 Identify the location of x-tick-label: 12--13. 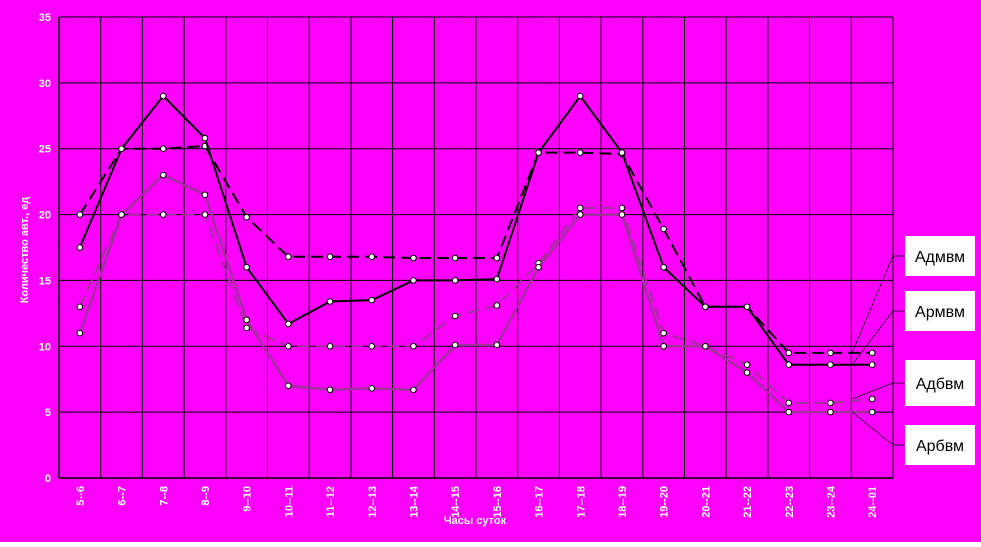
(373, 502).